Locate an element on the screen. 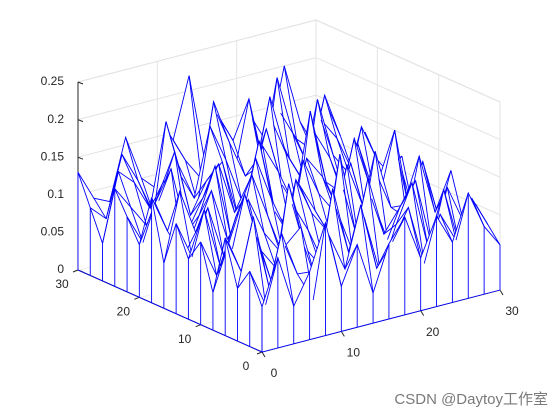 The height and width of the screenshot is (420, 560). z-tick-label: 0.15 is located at coordinates (53, 156).